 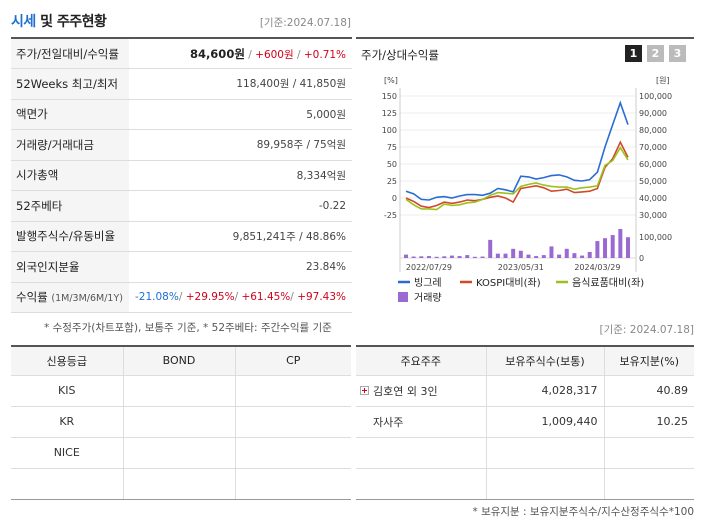 What do you see at coordinates (67, 391) in the screenshot?
I see `credit-agency: KIS` at bounding box center [67, 391].